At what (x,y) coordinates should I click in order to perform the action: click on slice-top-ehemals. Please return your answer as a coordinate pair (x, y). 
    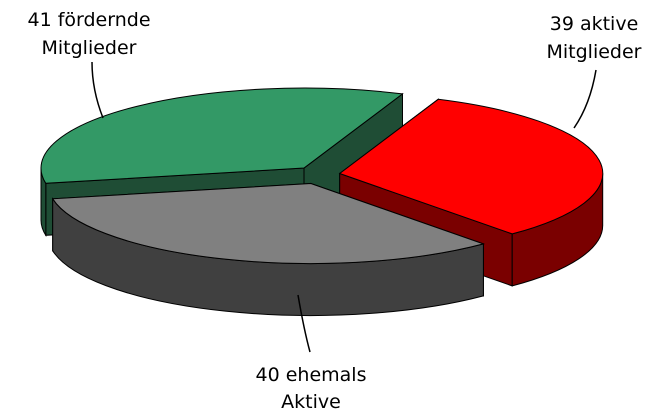
    Looking at the image, I should click on (268, 224).